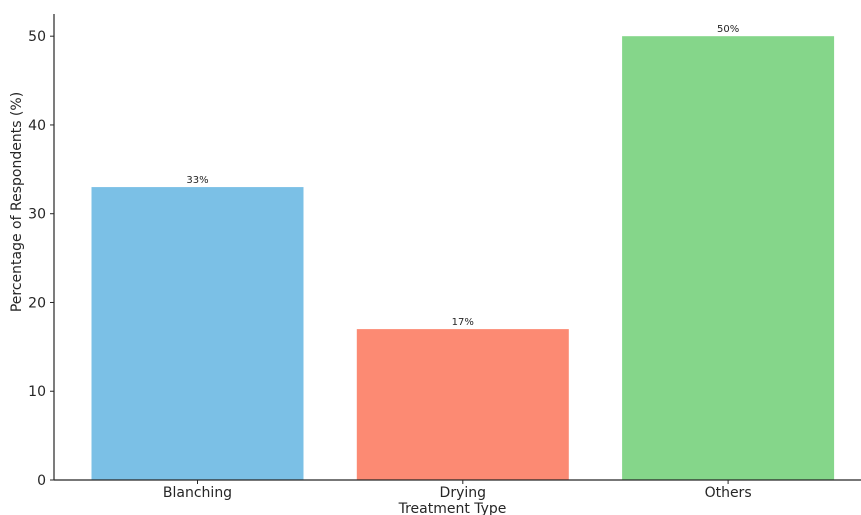  What do you see at coordinates (41, 481) in the screenshot?
I see `y-tick-label: 0` at bounding box center [41, 481].